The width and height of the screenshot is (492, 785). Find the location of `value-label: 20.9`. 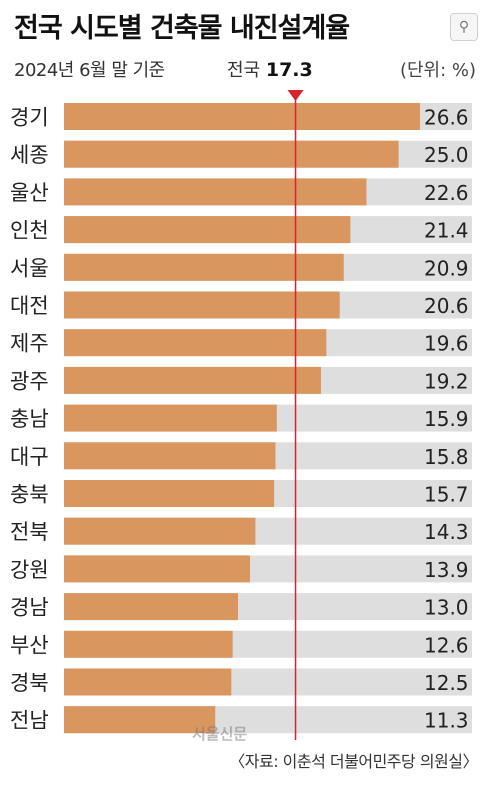

value-label: 20.9 is located at coordinates (446, 268).